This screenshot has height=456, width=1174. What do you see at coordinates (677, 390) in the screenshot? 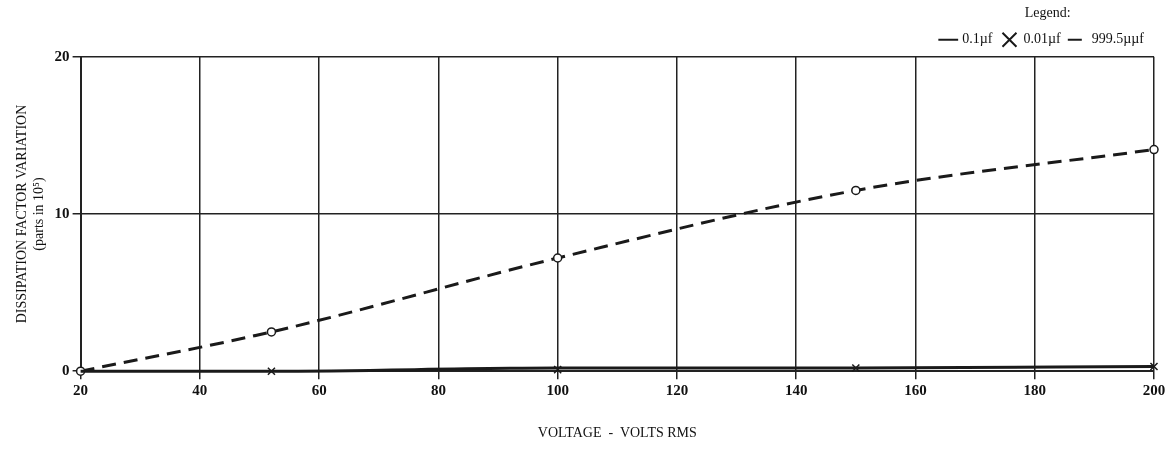
I see `x-tick-label: 120` at bounding box center [677, 390].